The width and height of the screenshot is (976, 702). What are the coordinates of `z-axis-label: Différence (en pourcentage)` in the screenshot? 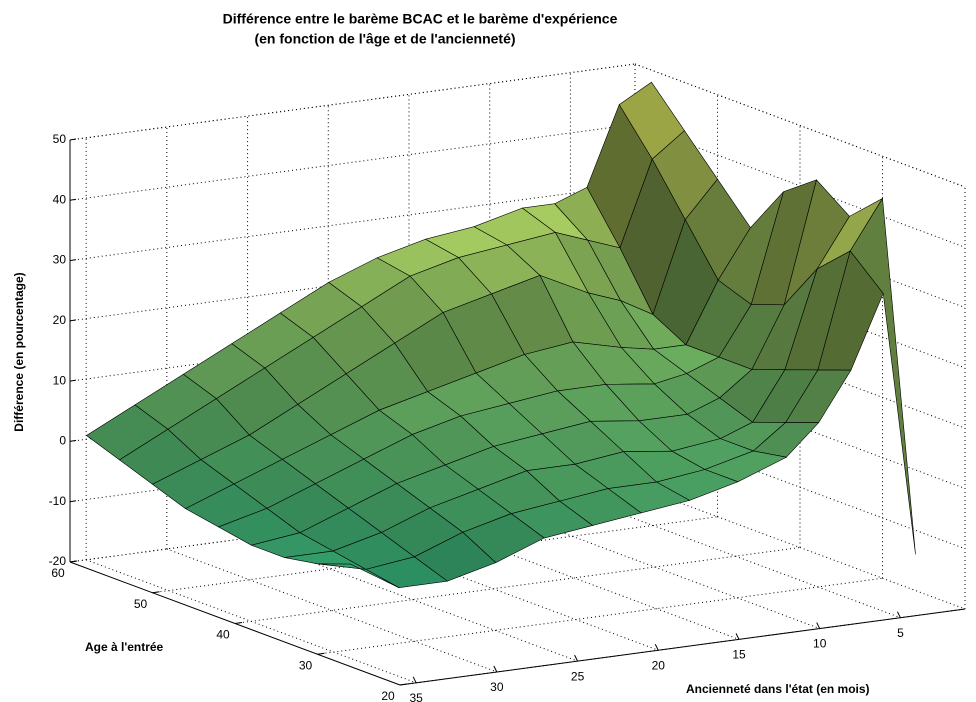 It's located at (19, 351).